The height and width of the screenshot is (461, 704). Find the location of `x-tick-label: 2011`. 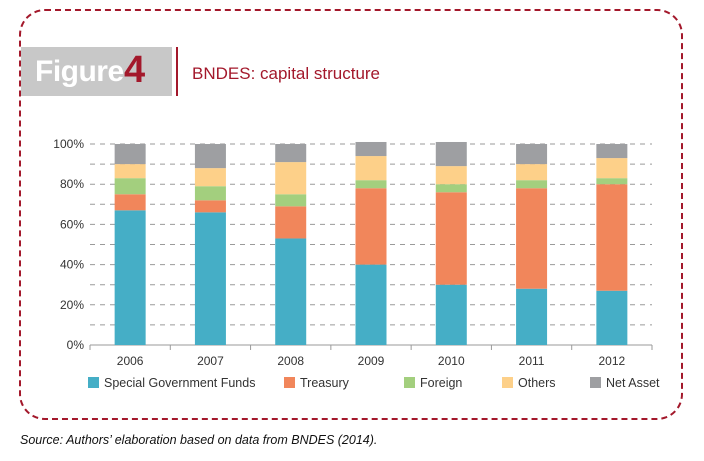

x-tick-label: 2011 is located at coordinates (532, 361).